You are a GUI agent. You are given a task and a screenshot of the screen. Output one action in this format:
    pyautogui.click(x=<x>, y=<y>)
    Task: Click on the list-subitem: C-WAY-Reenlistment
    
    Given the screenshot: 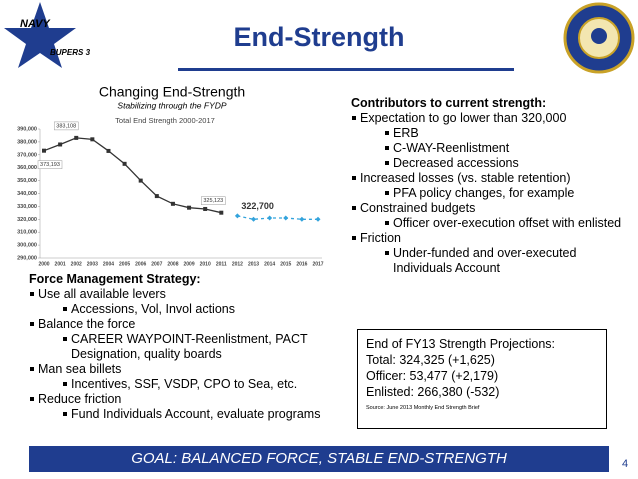 What is the action you would take?
    pyautogui.click(x=493, y=148)
    